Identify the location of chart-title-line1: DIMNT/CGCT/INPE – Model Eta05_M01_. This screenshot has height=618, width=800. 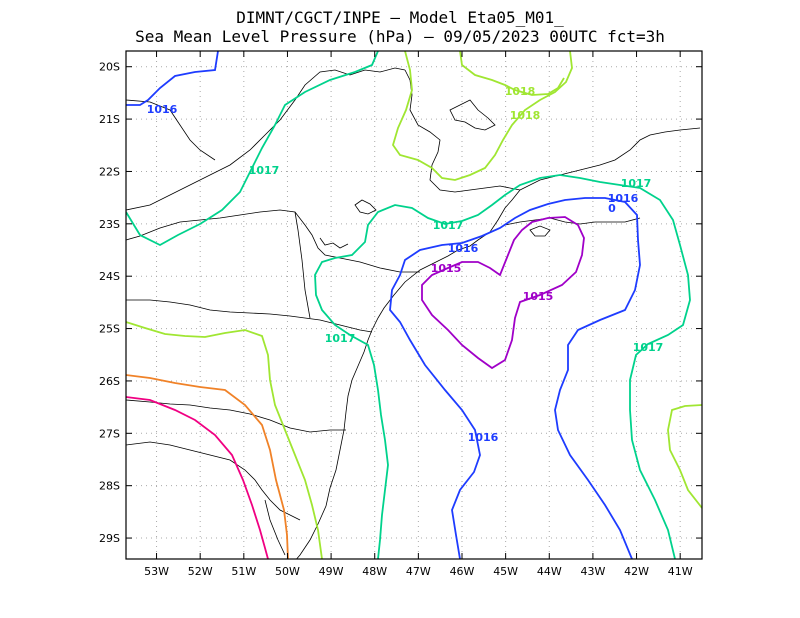
(400, 17).